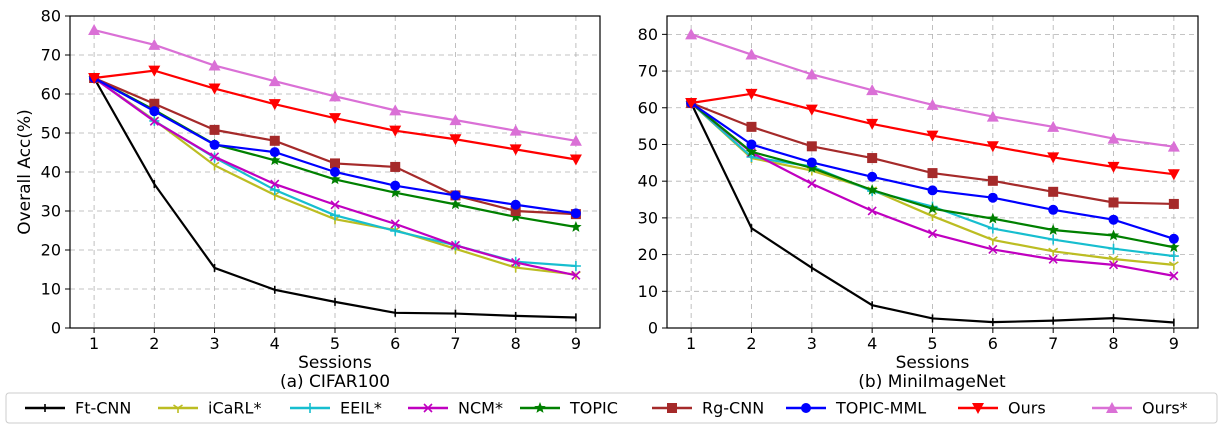  What do you see at coordinates (653, 328) in the screenshot?
I see `y-tick-label: 0` at bounding box center [653, 328].